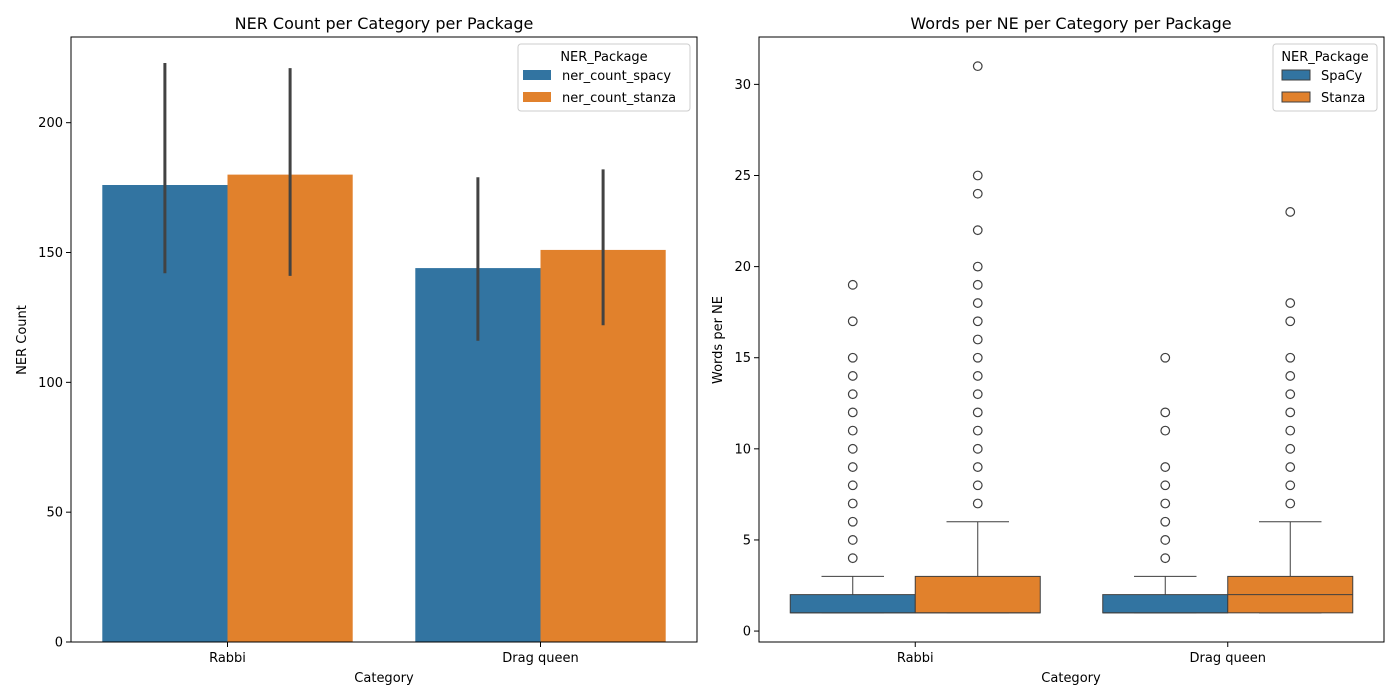 This screenshot has width=1400, height=700. I want to click on y-tick-label: 30, so click(742, 85).